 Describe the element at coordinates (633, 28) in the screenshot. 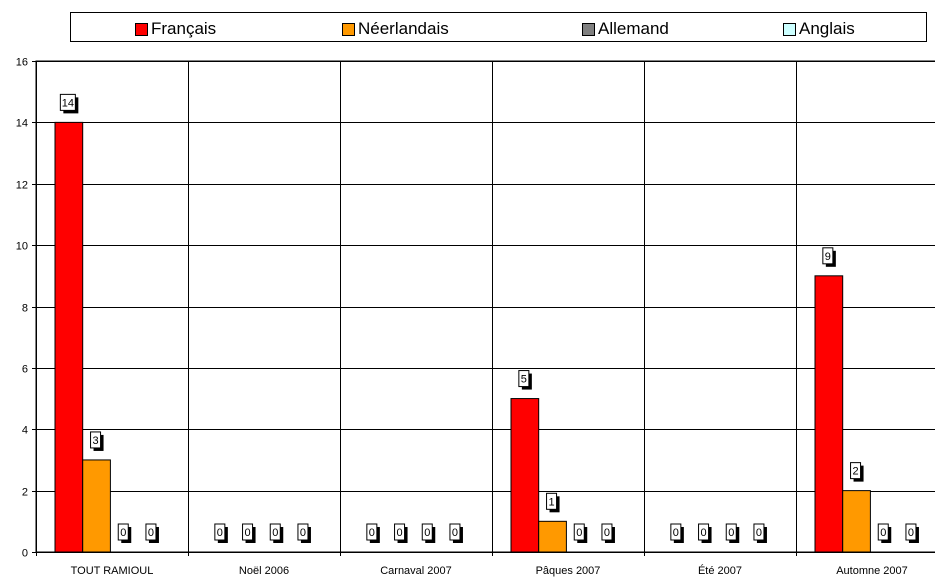

I see `legend-label-allemand: Allemand` at that location.